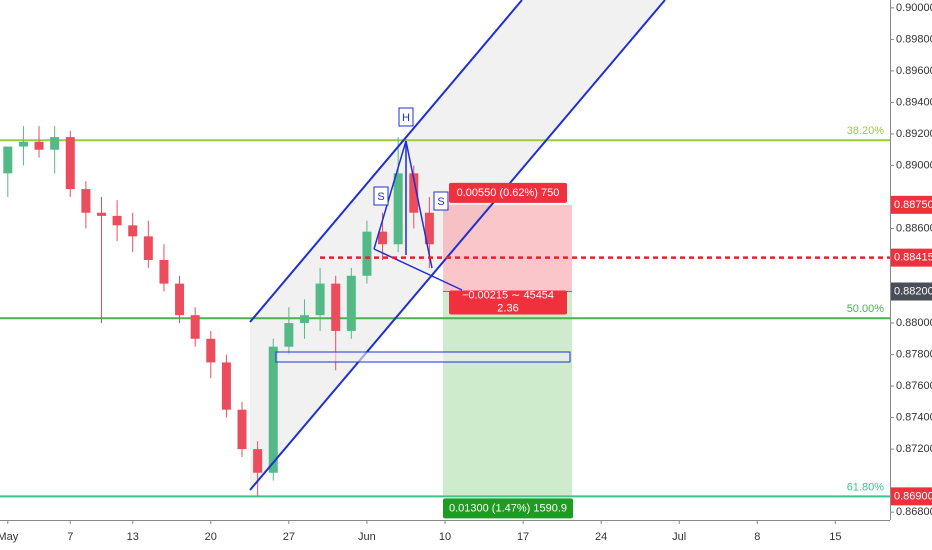 Image resolution: width=932 pixels, height=550 pixels. Describe the element at coordinates (866, 131) in the screenshot. I see `fib-label: 38.20%` at that location.